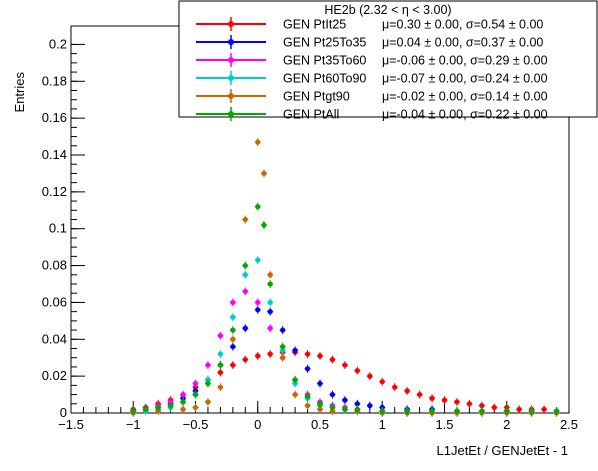  I want to click on legend-label: GEN Ptgt90, so click(316, 97).